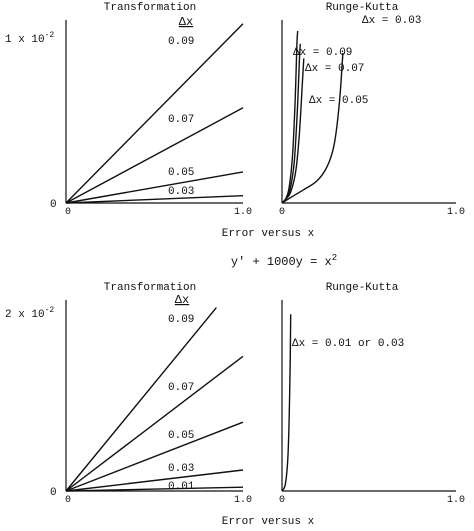  Describe the element at coordinates (268, 522) in the screenshot. I see `x-axis-caption-bottom: Error versus x` at that location.